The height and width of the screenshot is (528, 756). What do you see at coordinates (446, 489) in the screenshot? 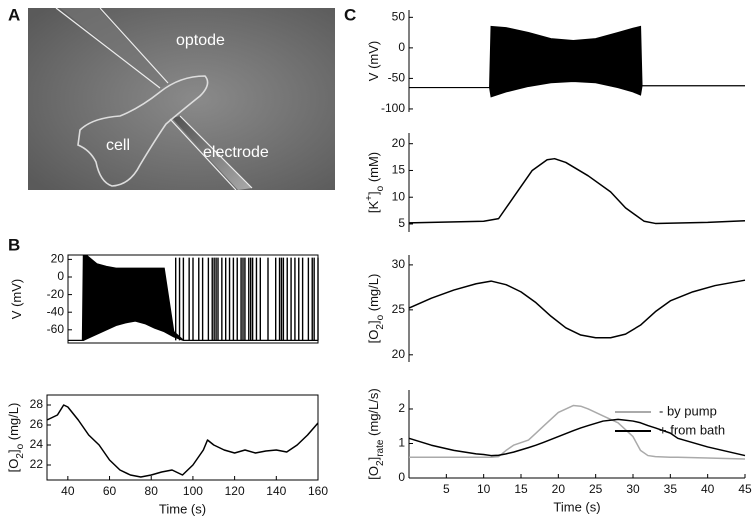
I see `x-tick-label: 5` at bounding box center [446, 489].